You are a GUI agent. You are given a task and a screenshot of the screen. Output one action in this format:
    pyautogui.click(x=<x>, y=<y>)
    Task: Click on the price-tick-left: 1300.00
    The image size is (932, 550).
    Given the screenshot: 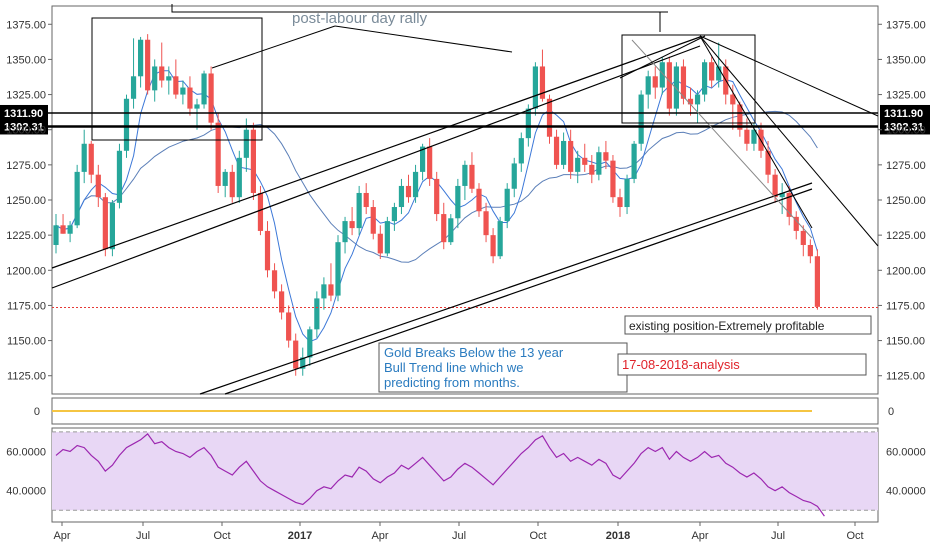 What is the action you would take?
    pyautogui.click(x=26, y=131)
    